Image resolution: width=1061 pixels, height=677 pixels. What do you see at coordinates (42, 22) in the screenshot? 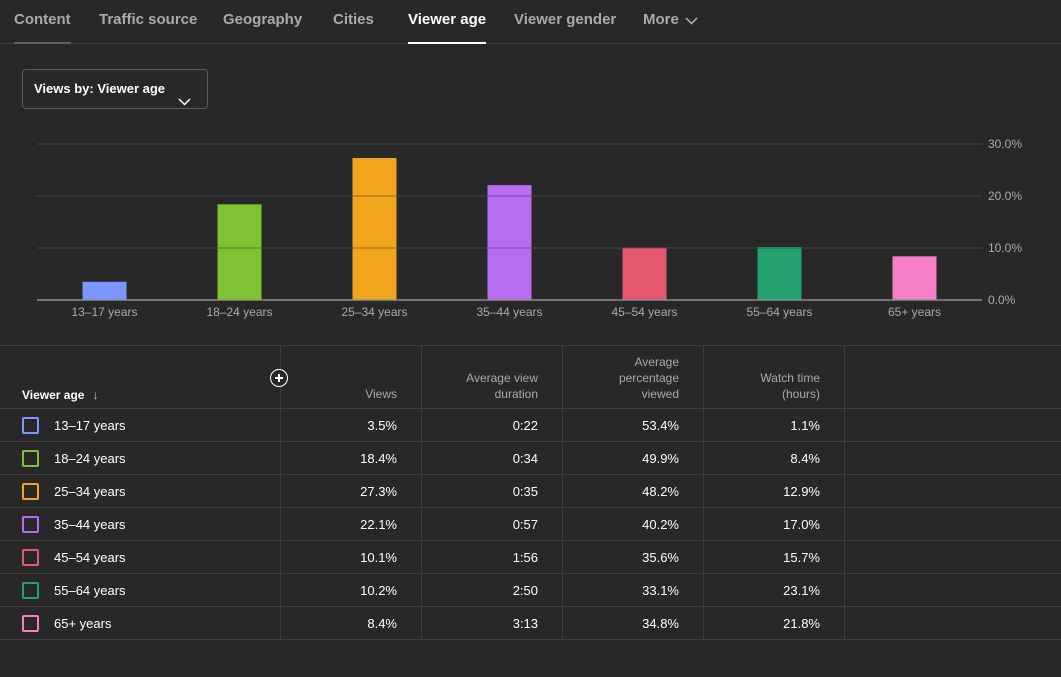
I see `tab-content: Content` at bounding box center [42, 22].